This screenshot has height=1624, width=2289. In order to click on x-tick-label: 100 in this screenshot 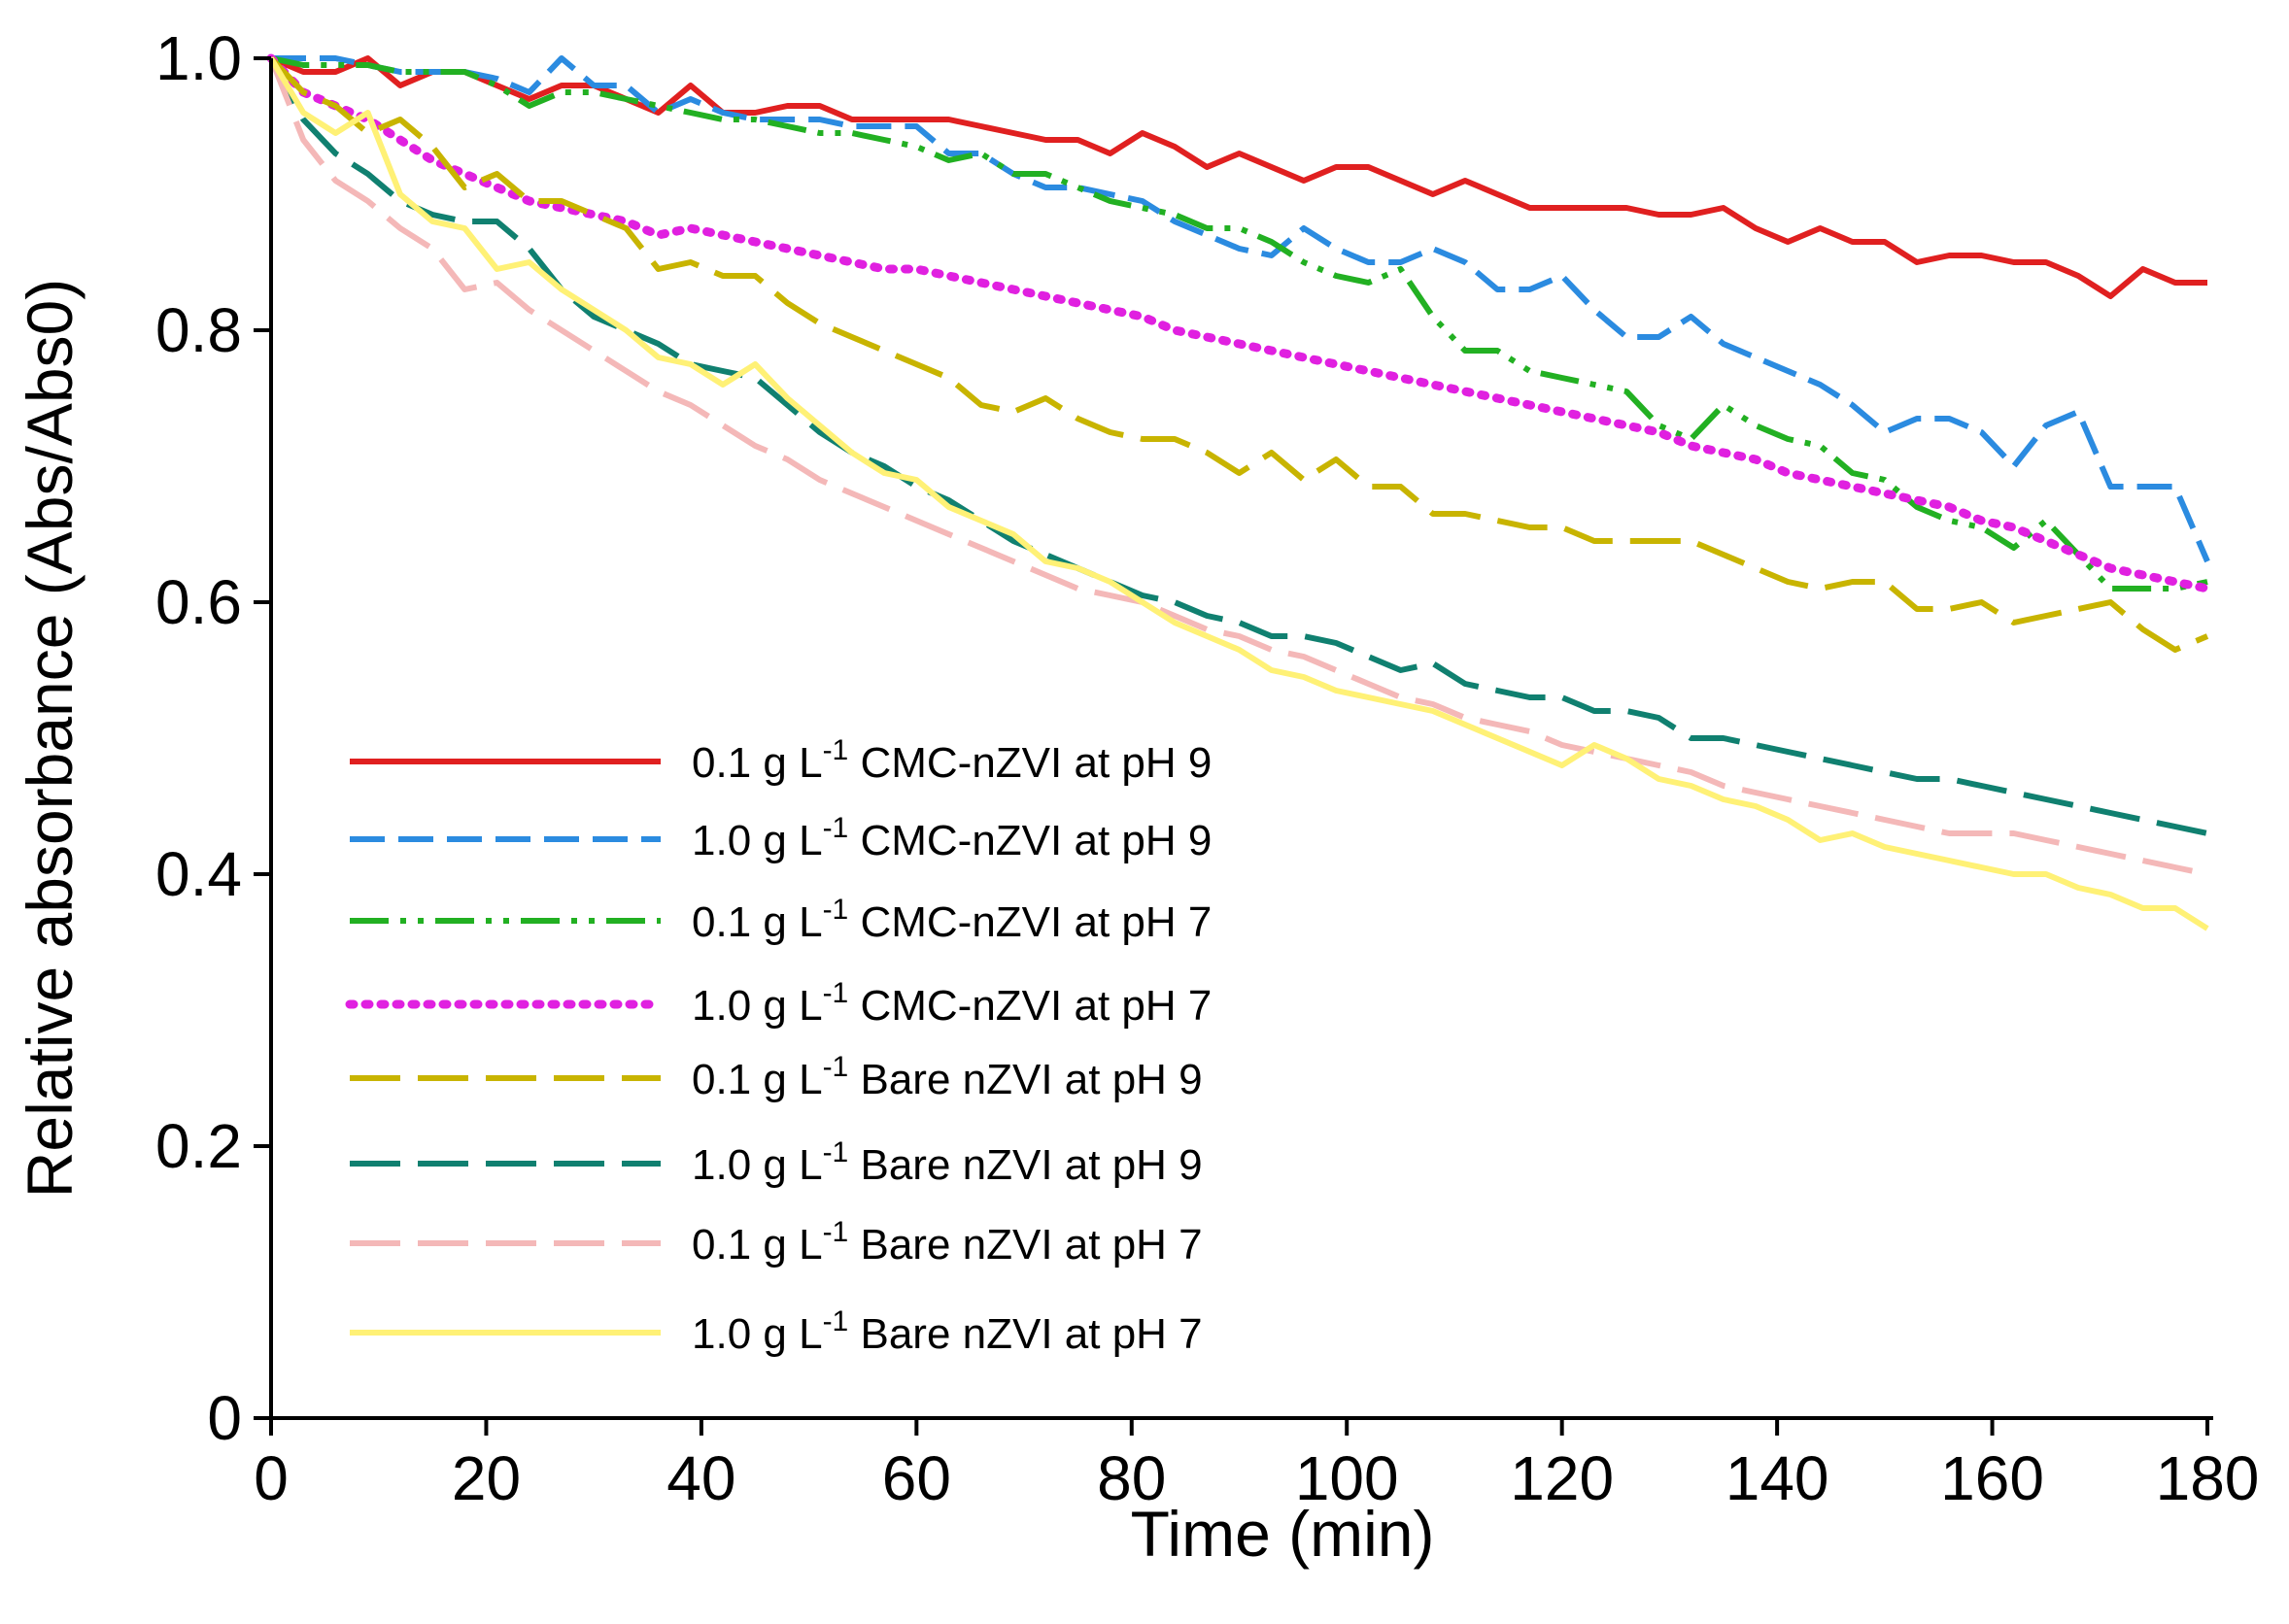, I will do `click(1347, 1478)`.